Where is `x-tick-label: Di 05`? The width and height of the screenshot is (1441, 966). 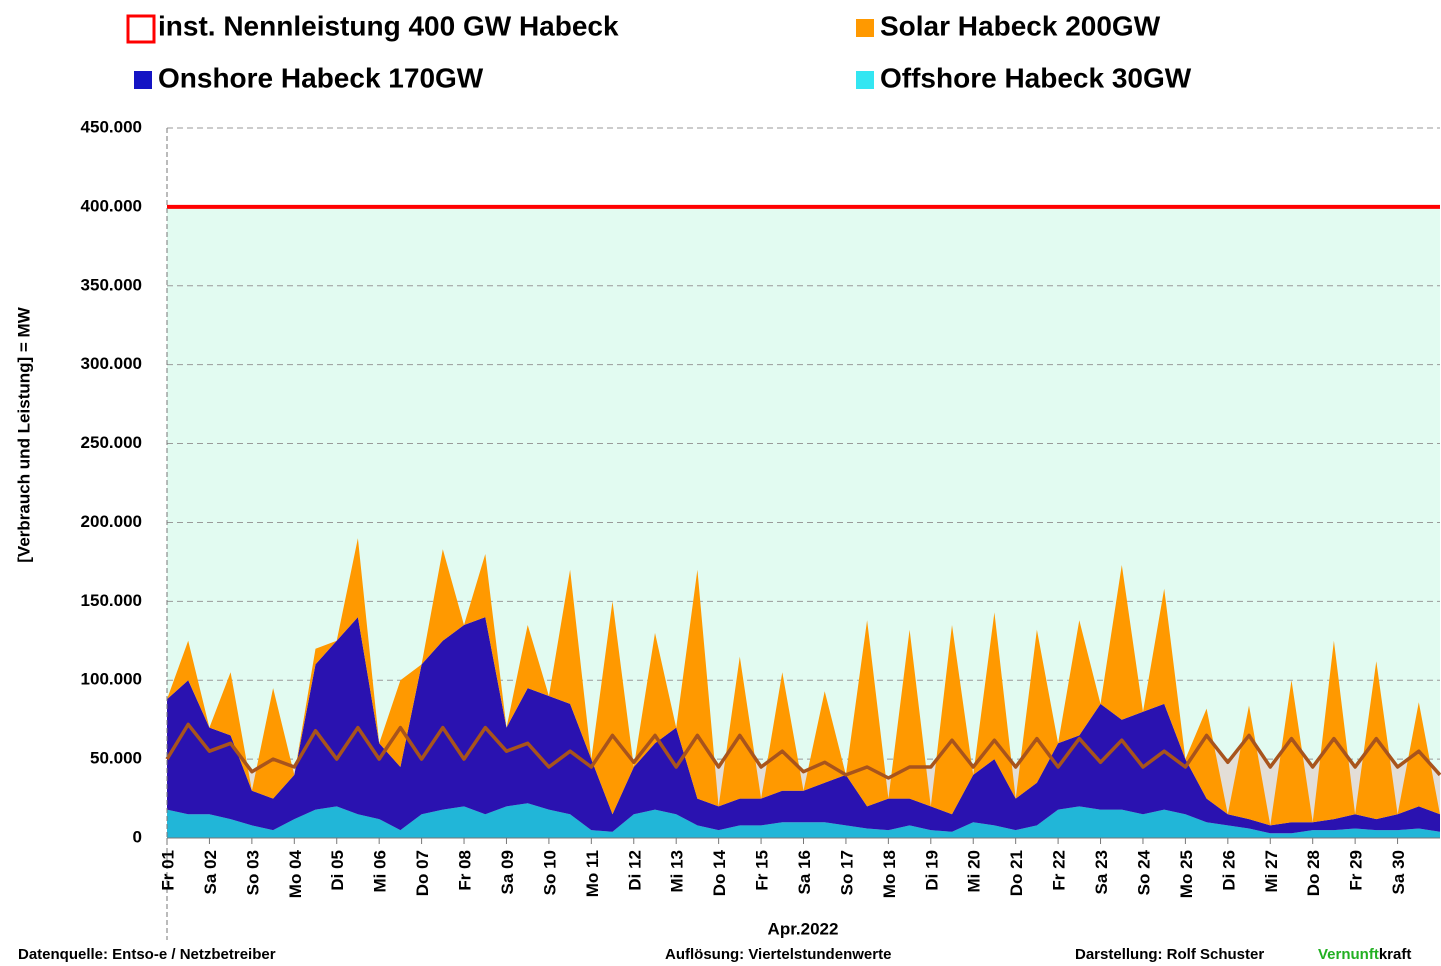 x-tick-label: Di 05 is located at coordinates (337, 870).